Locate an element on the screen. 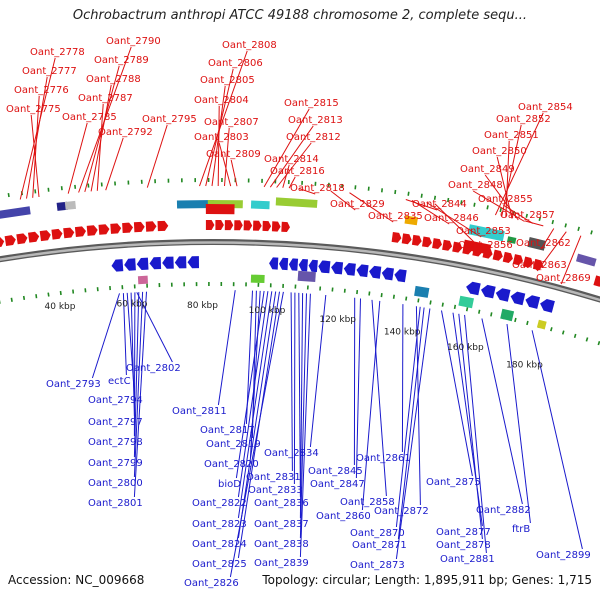  forward-gene-label: Oant_2863 is located at coordinates (539, 265).